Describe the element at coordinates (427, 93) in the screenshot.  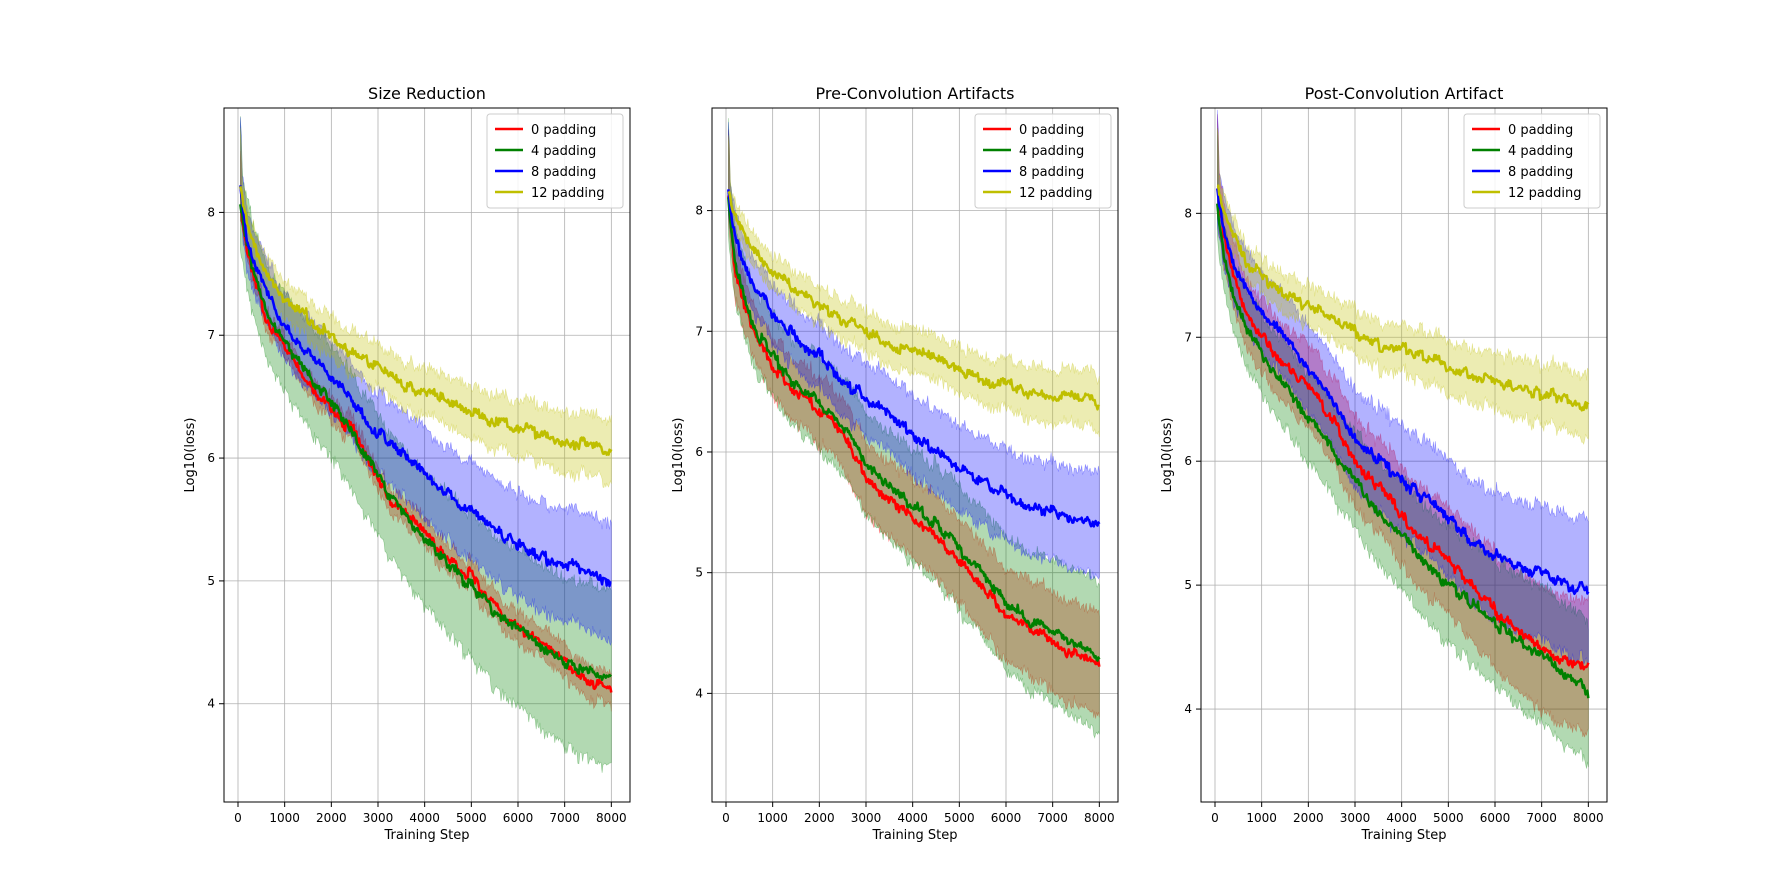
I see `chart-title: Size Reduction` at that location.